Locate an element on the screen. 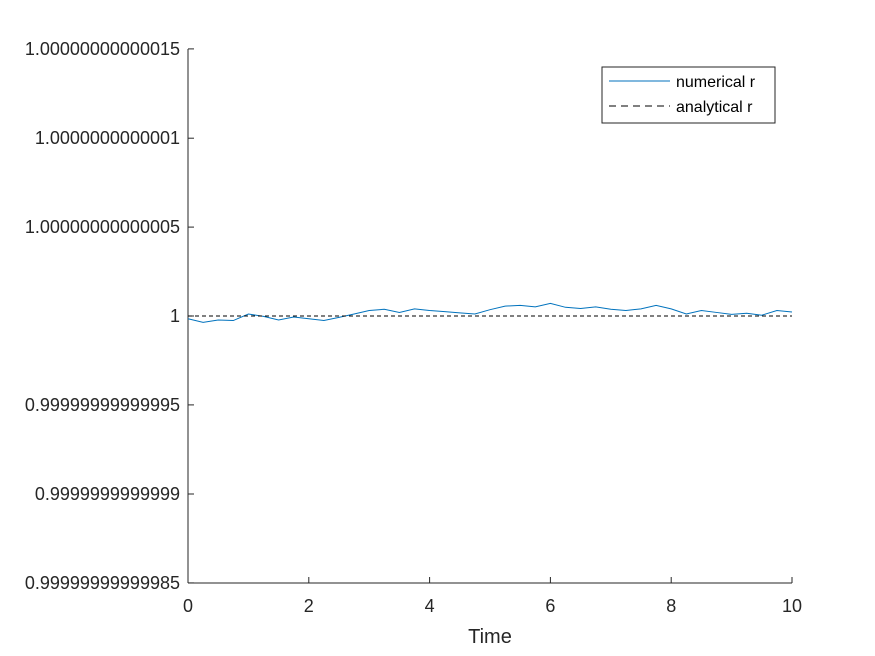  y-tick-label: 0.99999999999985 is located at coordinates (102, 583).